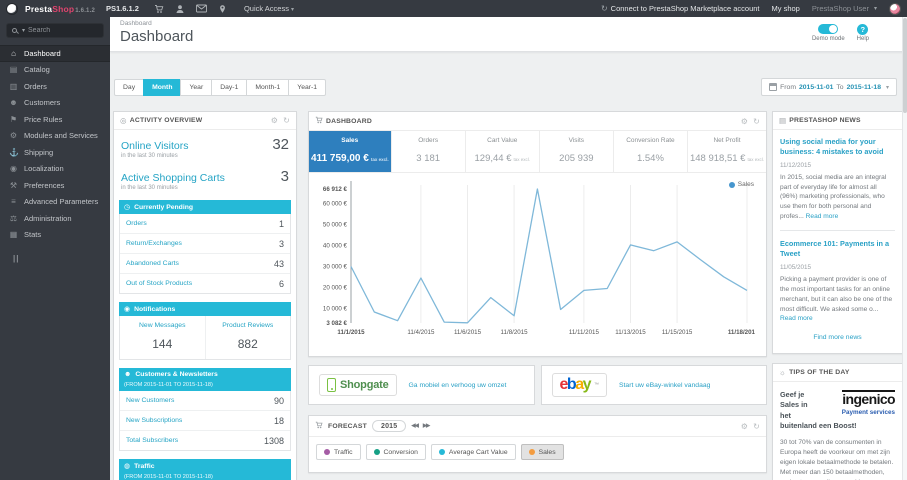  Describe the element at coordinates (651, 151) in the screenshot. I see `kpi-conversion-rate: Conversion Rate 1.54%` at that location.